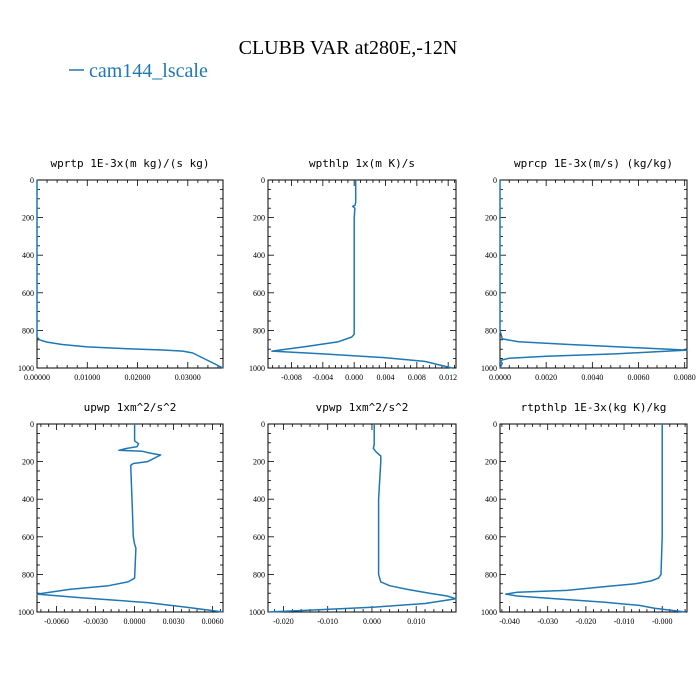 Image resolution: width=700 pixels, height=700 pixels. Describe the element at coordinates (291, 377) in the screenshot. I see `x-tick-label: -0.008` at that location.